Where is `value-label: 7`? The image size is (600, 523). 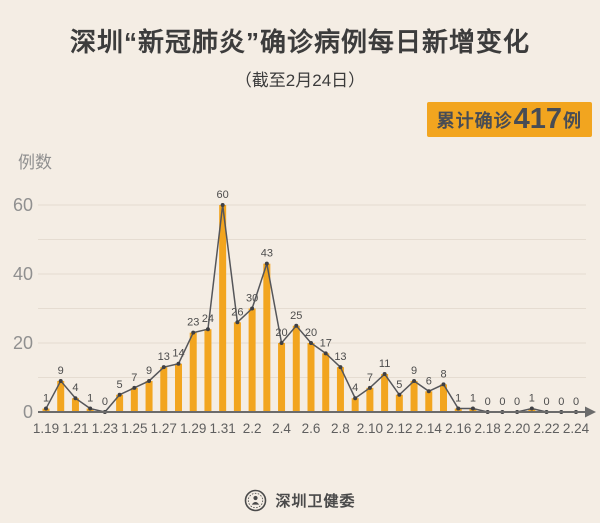 value-label: 7 is located at coordinates (134, 378).